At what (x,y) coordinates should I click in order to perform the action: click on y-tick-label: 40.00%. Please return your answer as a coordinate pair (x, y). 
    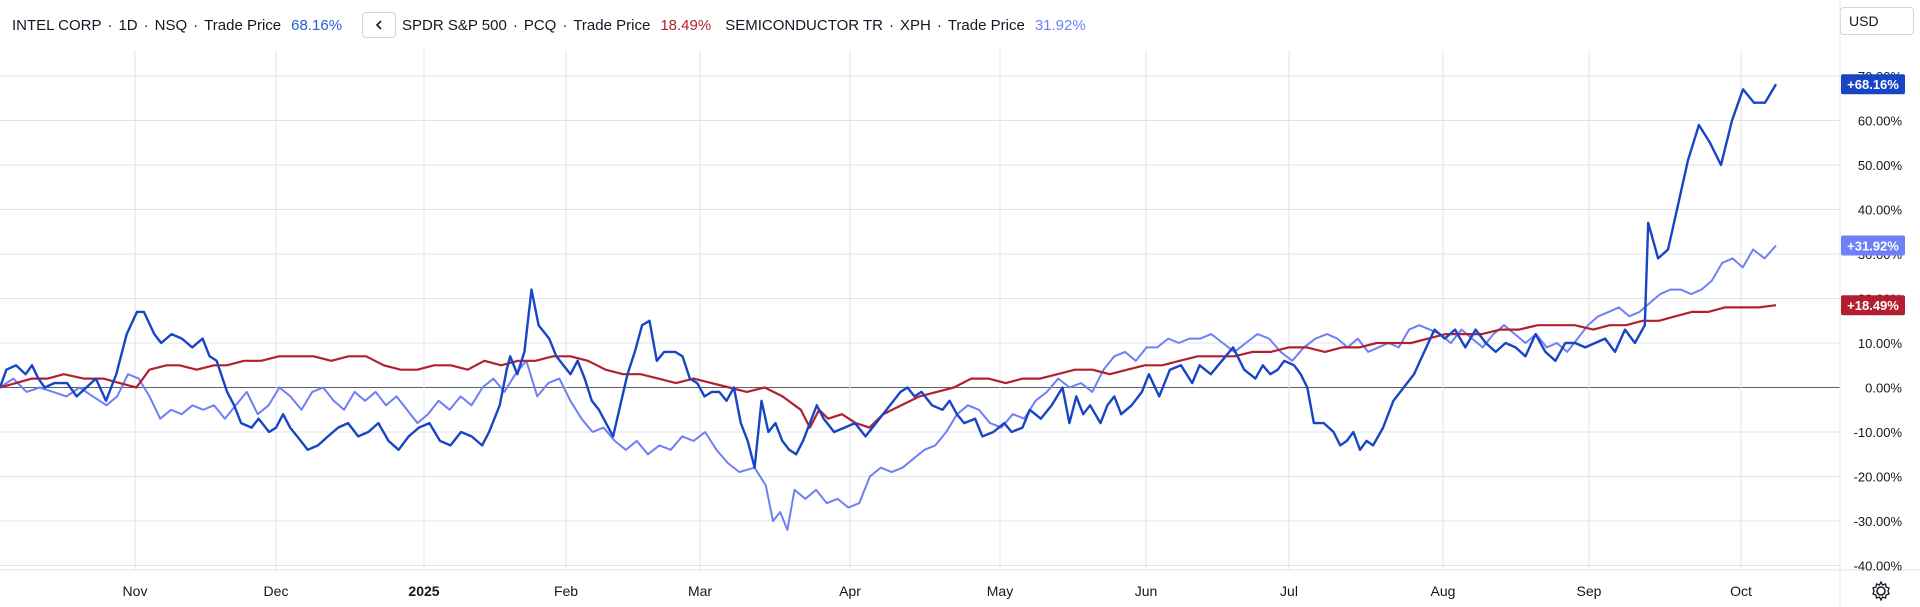
    Looking at the image, I should click on (1880, 210).